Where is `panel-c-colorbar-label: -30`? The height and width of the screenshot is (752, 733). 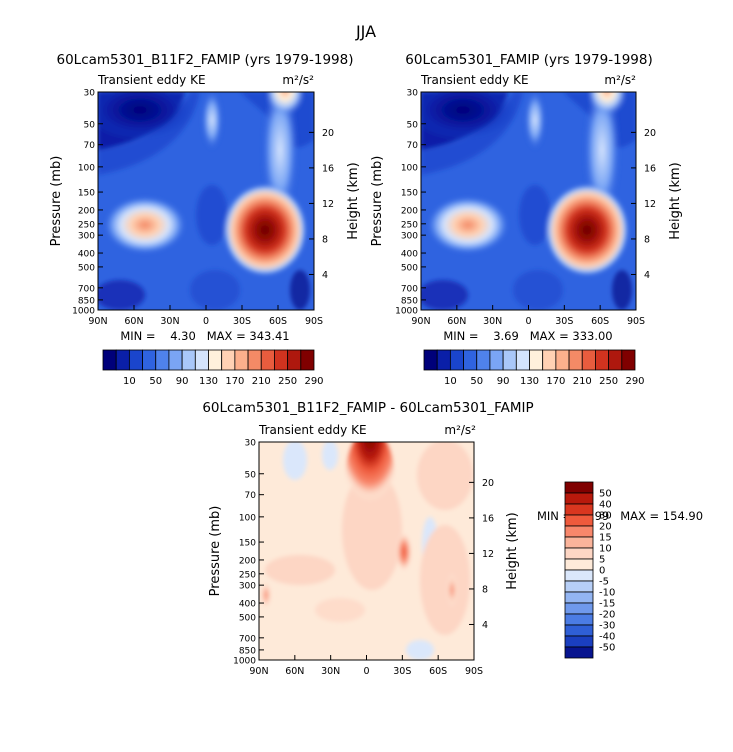
panel-c-colorbar-label: -30 is located at coordinates (607, 626).